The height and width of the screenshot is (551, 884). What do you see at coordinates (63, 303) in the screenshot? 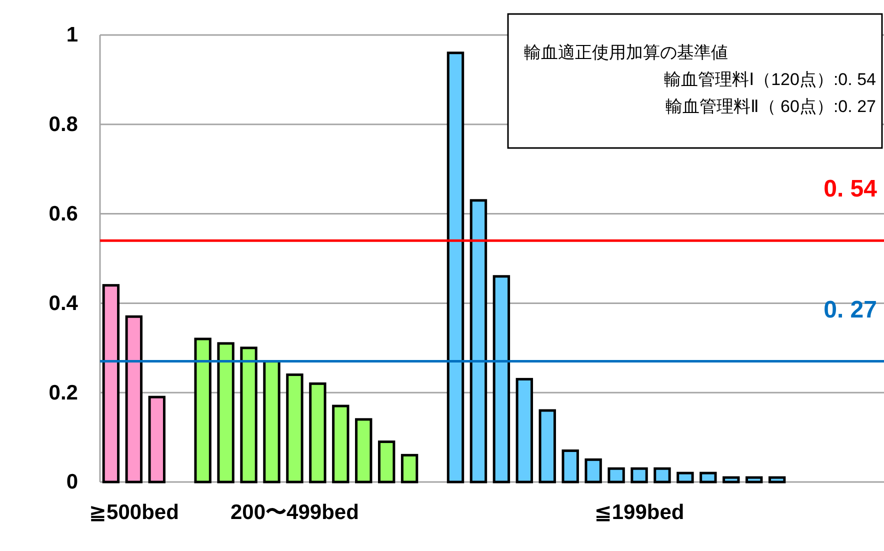
I see `y-tick-label: 0.4` at bounding box center [63, 303].